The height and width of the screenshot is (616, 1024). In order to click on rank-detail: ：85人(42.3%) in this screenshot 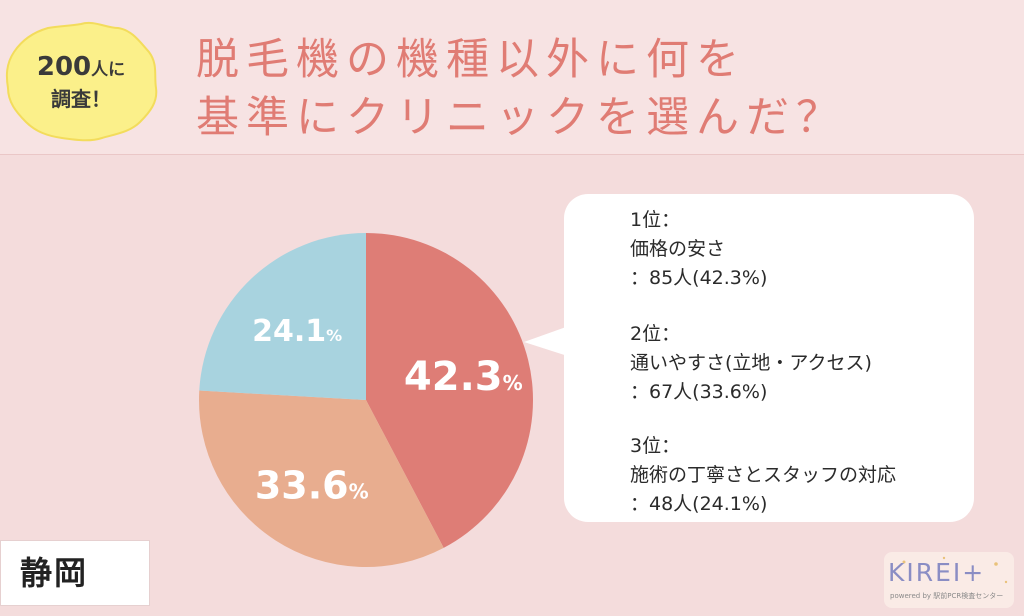, I will do `click(699, 278)`.